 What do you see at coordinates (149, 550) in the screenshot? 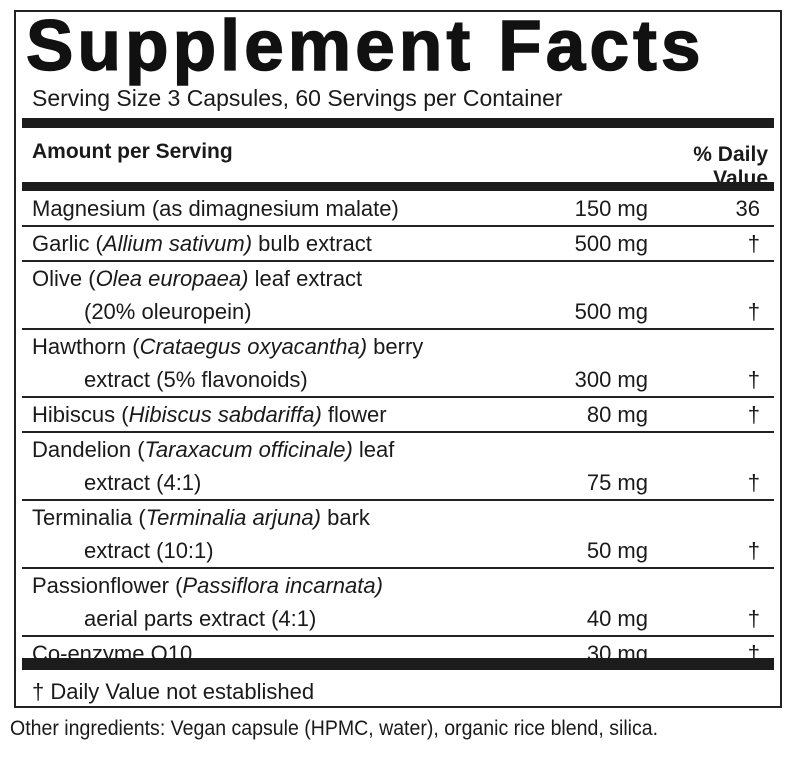
I see `ingredient-name-cont: extract (10:1)` at bounding box center [149, 550].